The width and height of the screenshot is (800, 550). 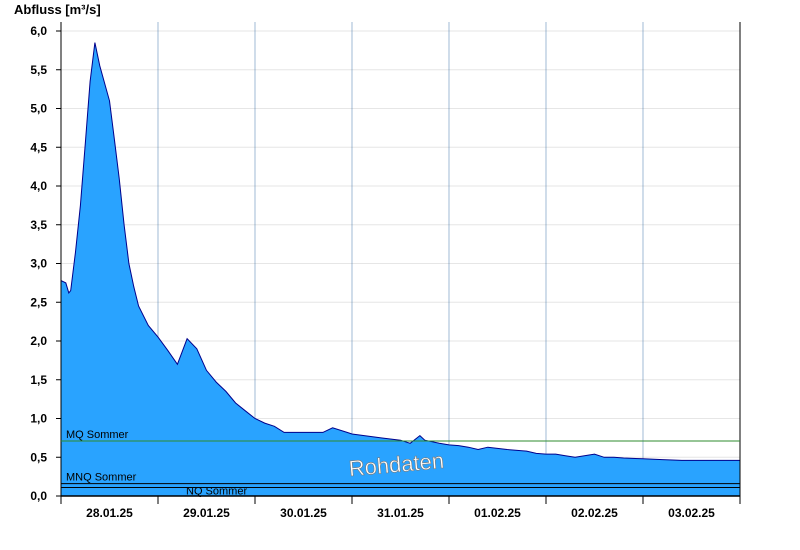 I want to click on y-tick-label: 2,0, so click(x=38, y=341).